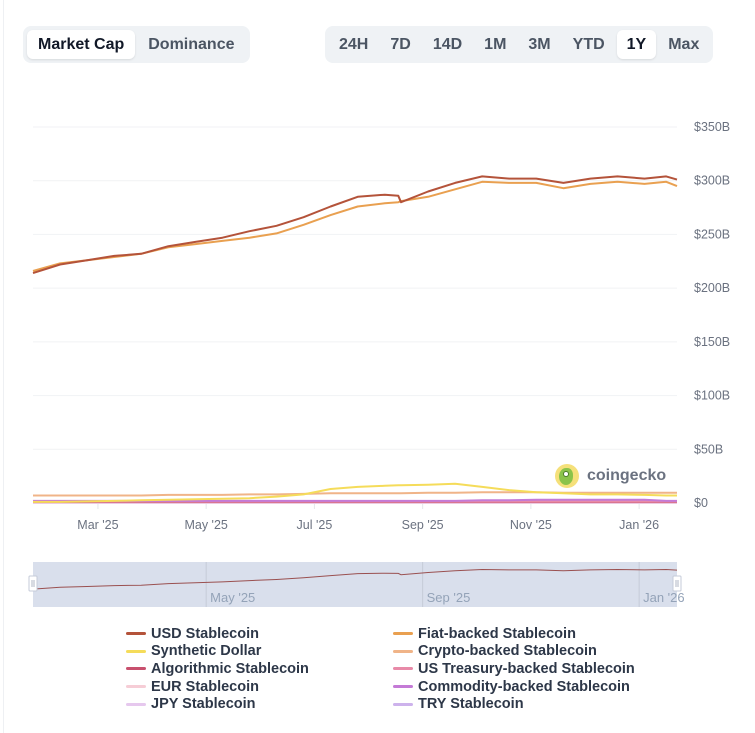 Image resolution: width=755 pixels, height=733 pixels. I want to click on navigator-series-line, so click(355, 579).